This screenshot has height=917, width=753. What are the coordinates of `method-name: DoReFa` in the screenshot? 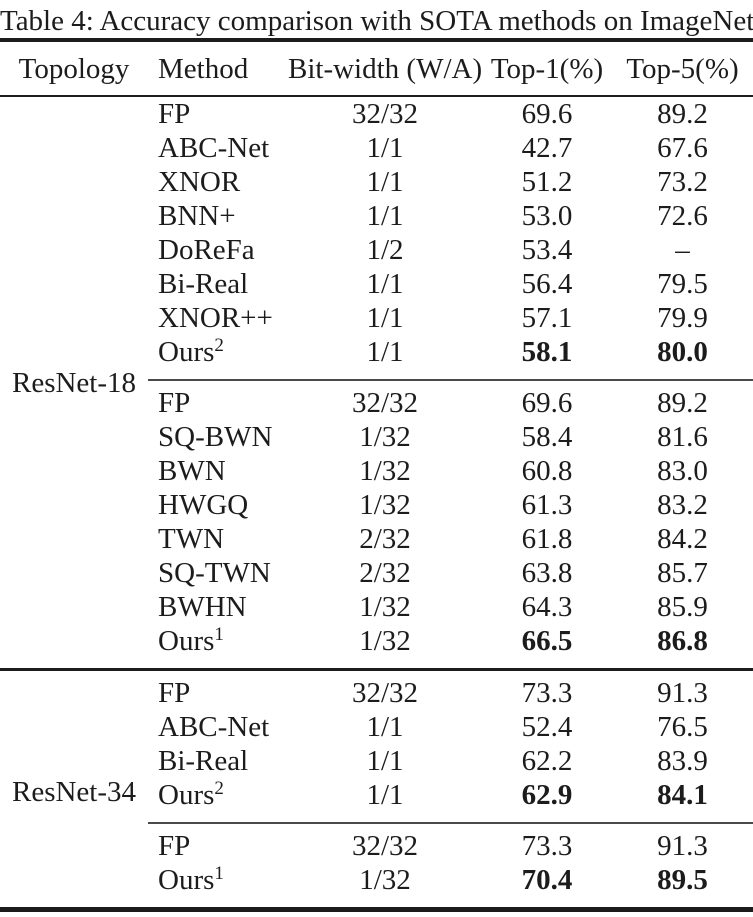 It's located at (206, 250).